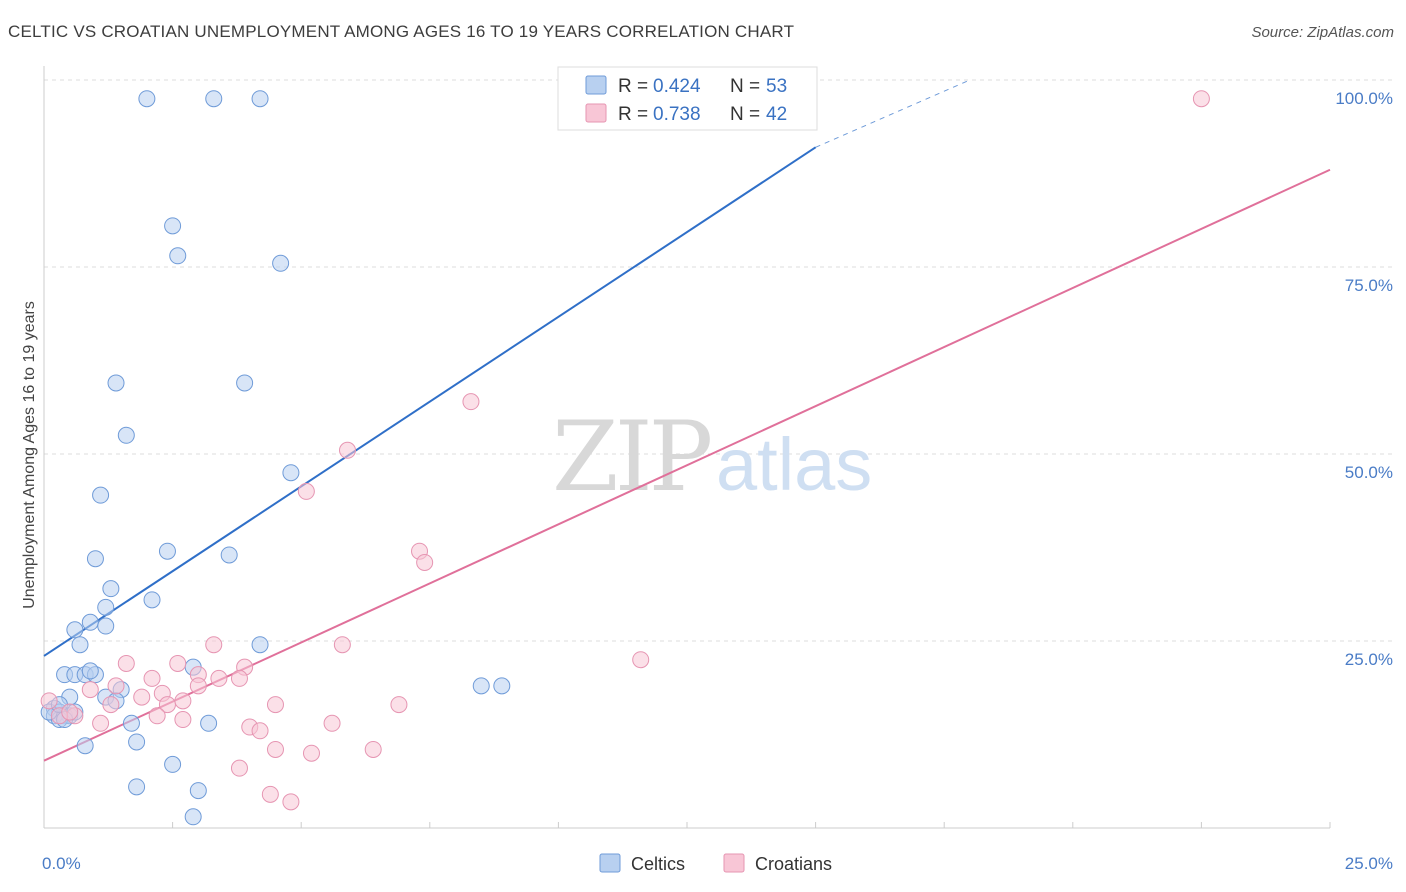 This screenshot has height=892, width=1406. Describe the element at coordinates (677, 114) in the screenshot. I see `croatians-r-value: 0.738` at that location.